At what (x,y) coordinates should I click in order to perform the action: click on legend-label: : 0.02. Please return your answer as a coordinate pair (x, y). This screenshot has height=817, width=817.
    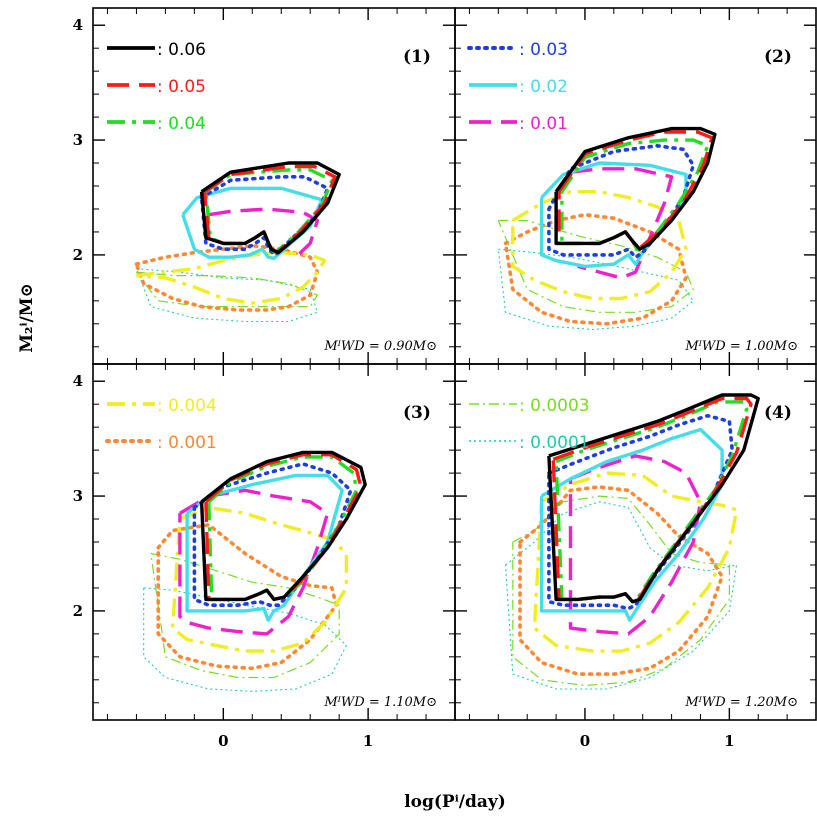
    Looking at the image, I should click on (543, 87).